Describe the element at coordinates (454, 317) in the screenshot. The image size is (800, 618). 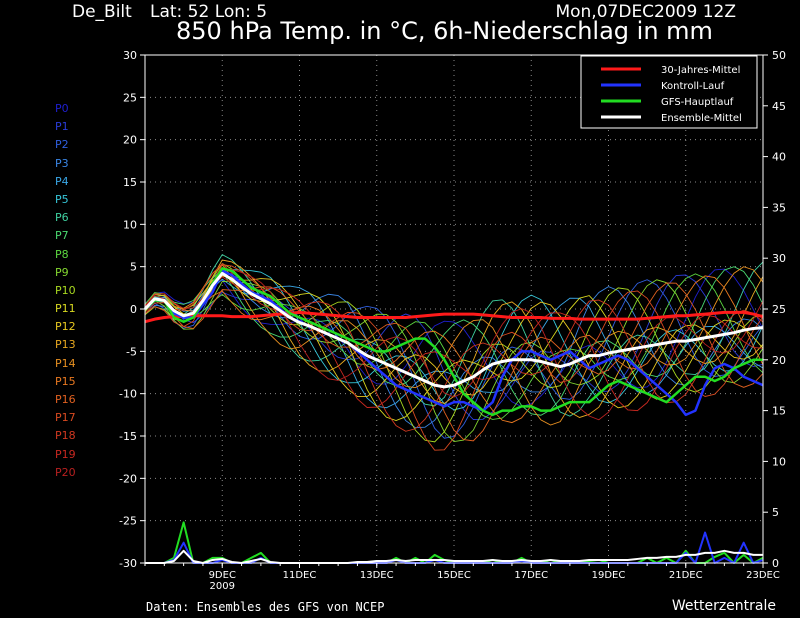
I see `series-line--jahres-mittel` at that location.